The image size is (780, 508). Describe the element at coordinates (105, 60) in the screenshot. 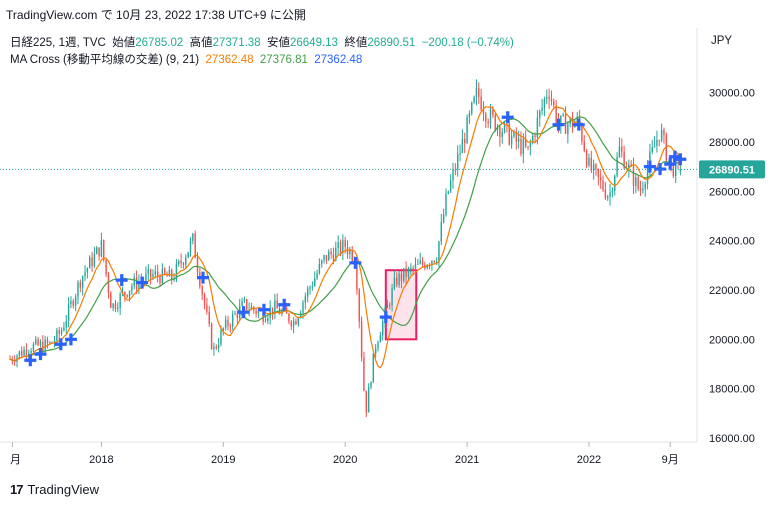

I see `ma-indicator-title: MA Cross (移動平均線の交差) (9, 21)` at that location.